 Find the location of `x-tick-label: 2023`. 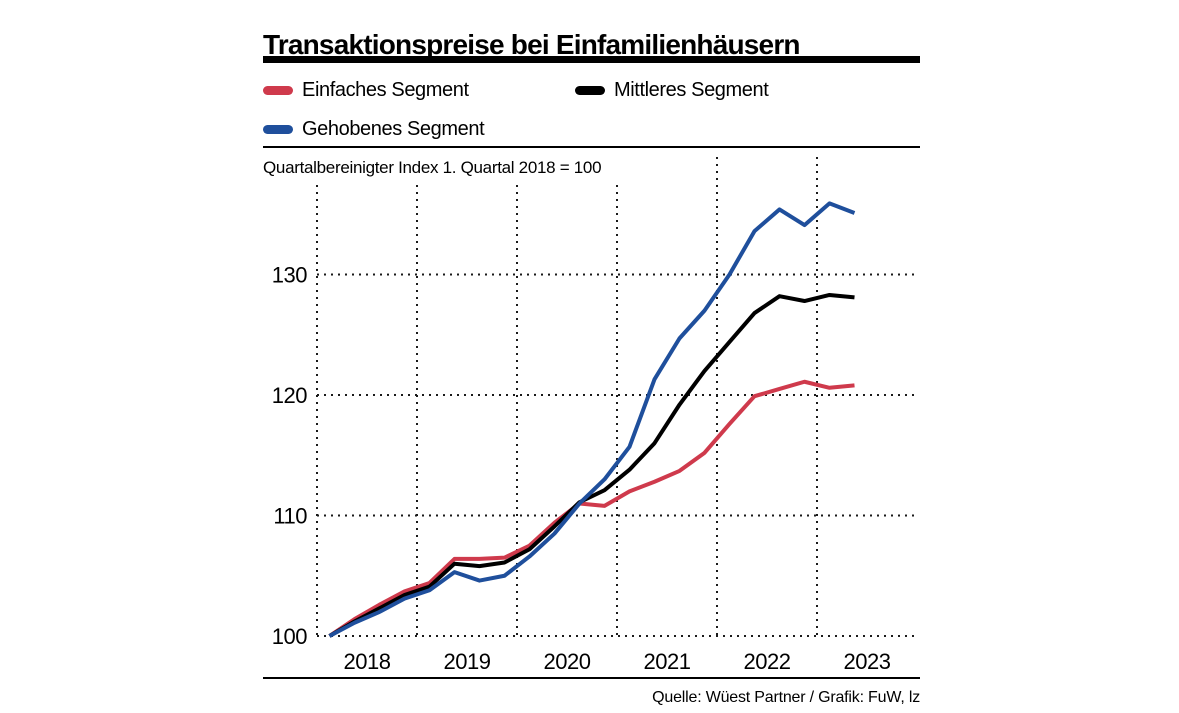

x-tick-label: 2023 is located at coordinates (867, 661).